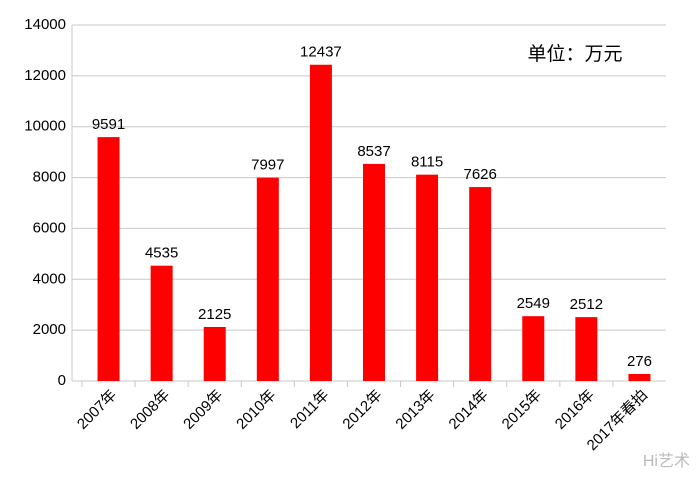 This screenshot has width=700, height=490. I want to click on y-tick-label: 6000, so click(49, 227).